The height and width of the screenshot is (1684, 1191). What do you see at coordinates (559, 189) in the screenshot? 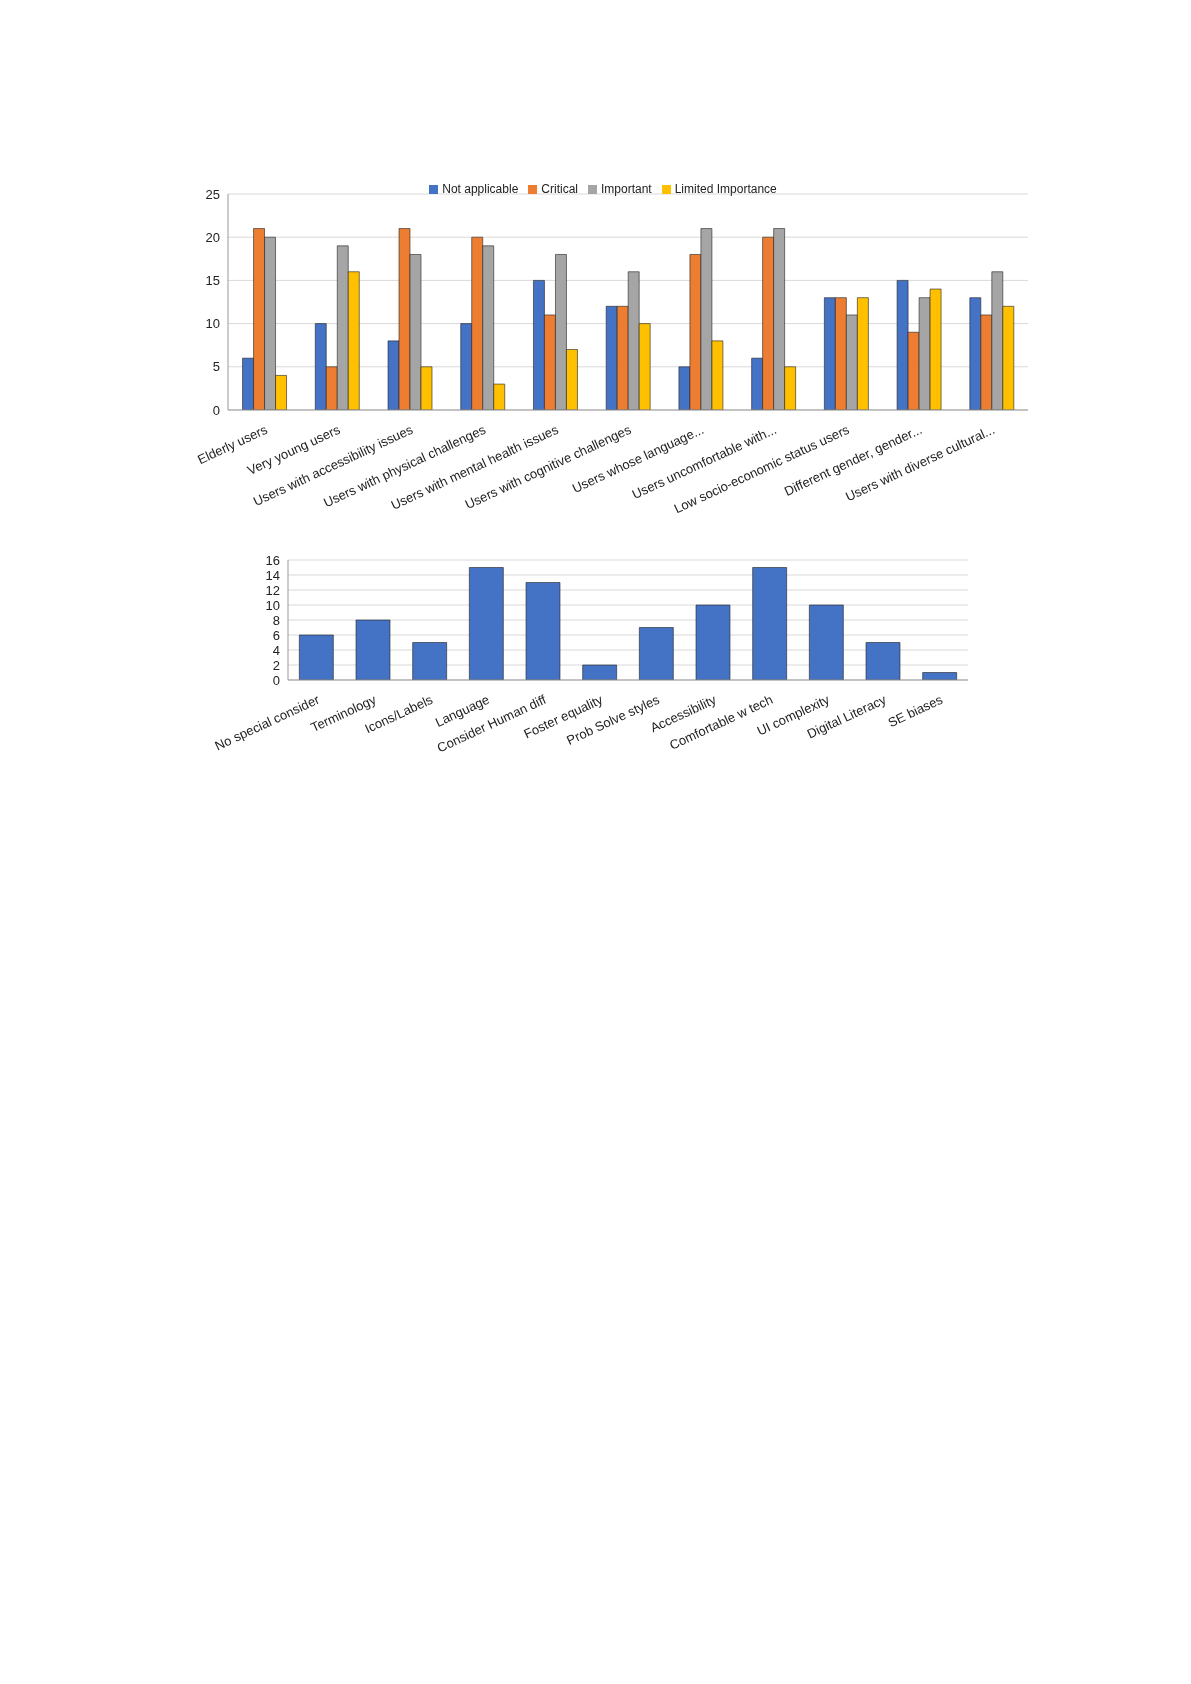
I see `legend-label: Critical` at bounding box center [559, 189].